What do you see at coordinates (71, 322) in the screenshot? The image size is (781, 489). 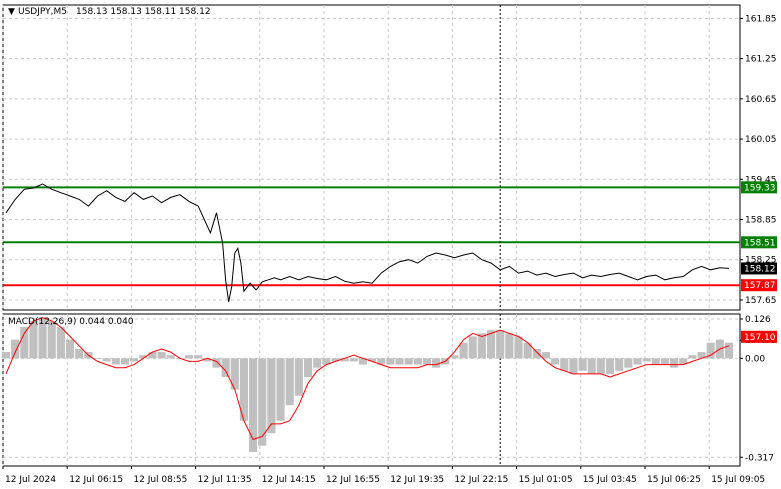 I see `macd-title: MACD(12,26,9) 0.044 0.040` at bounding box center [71, 322].